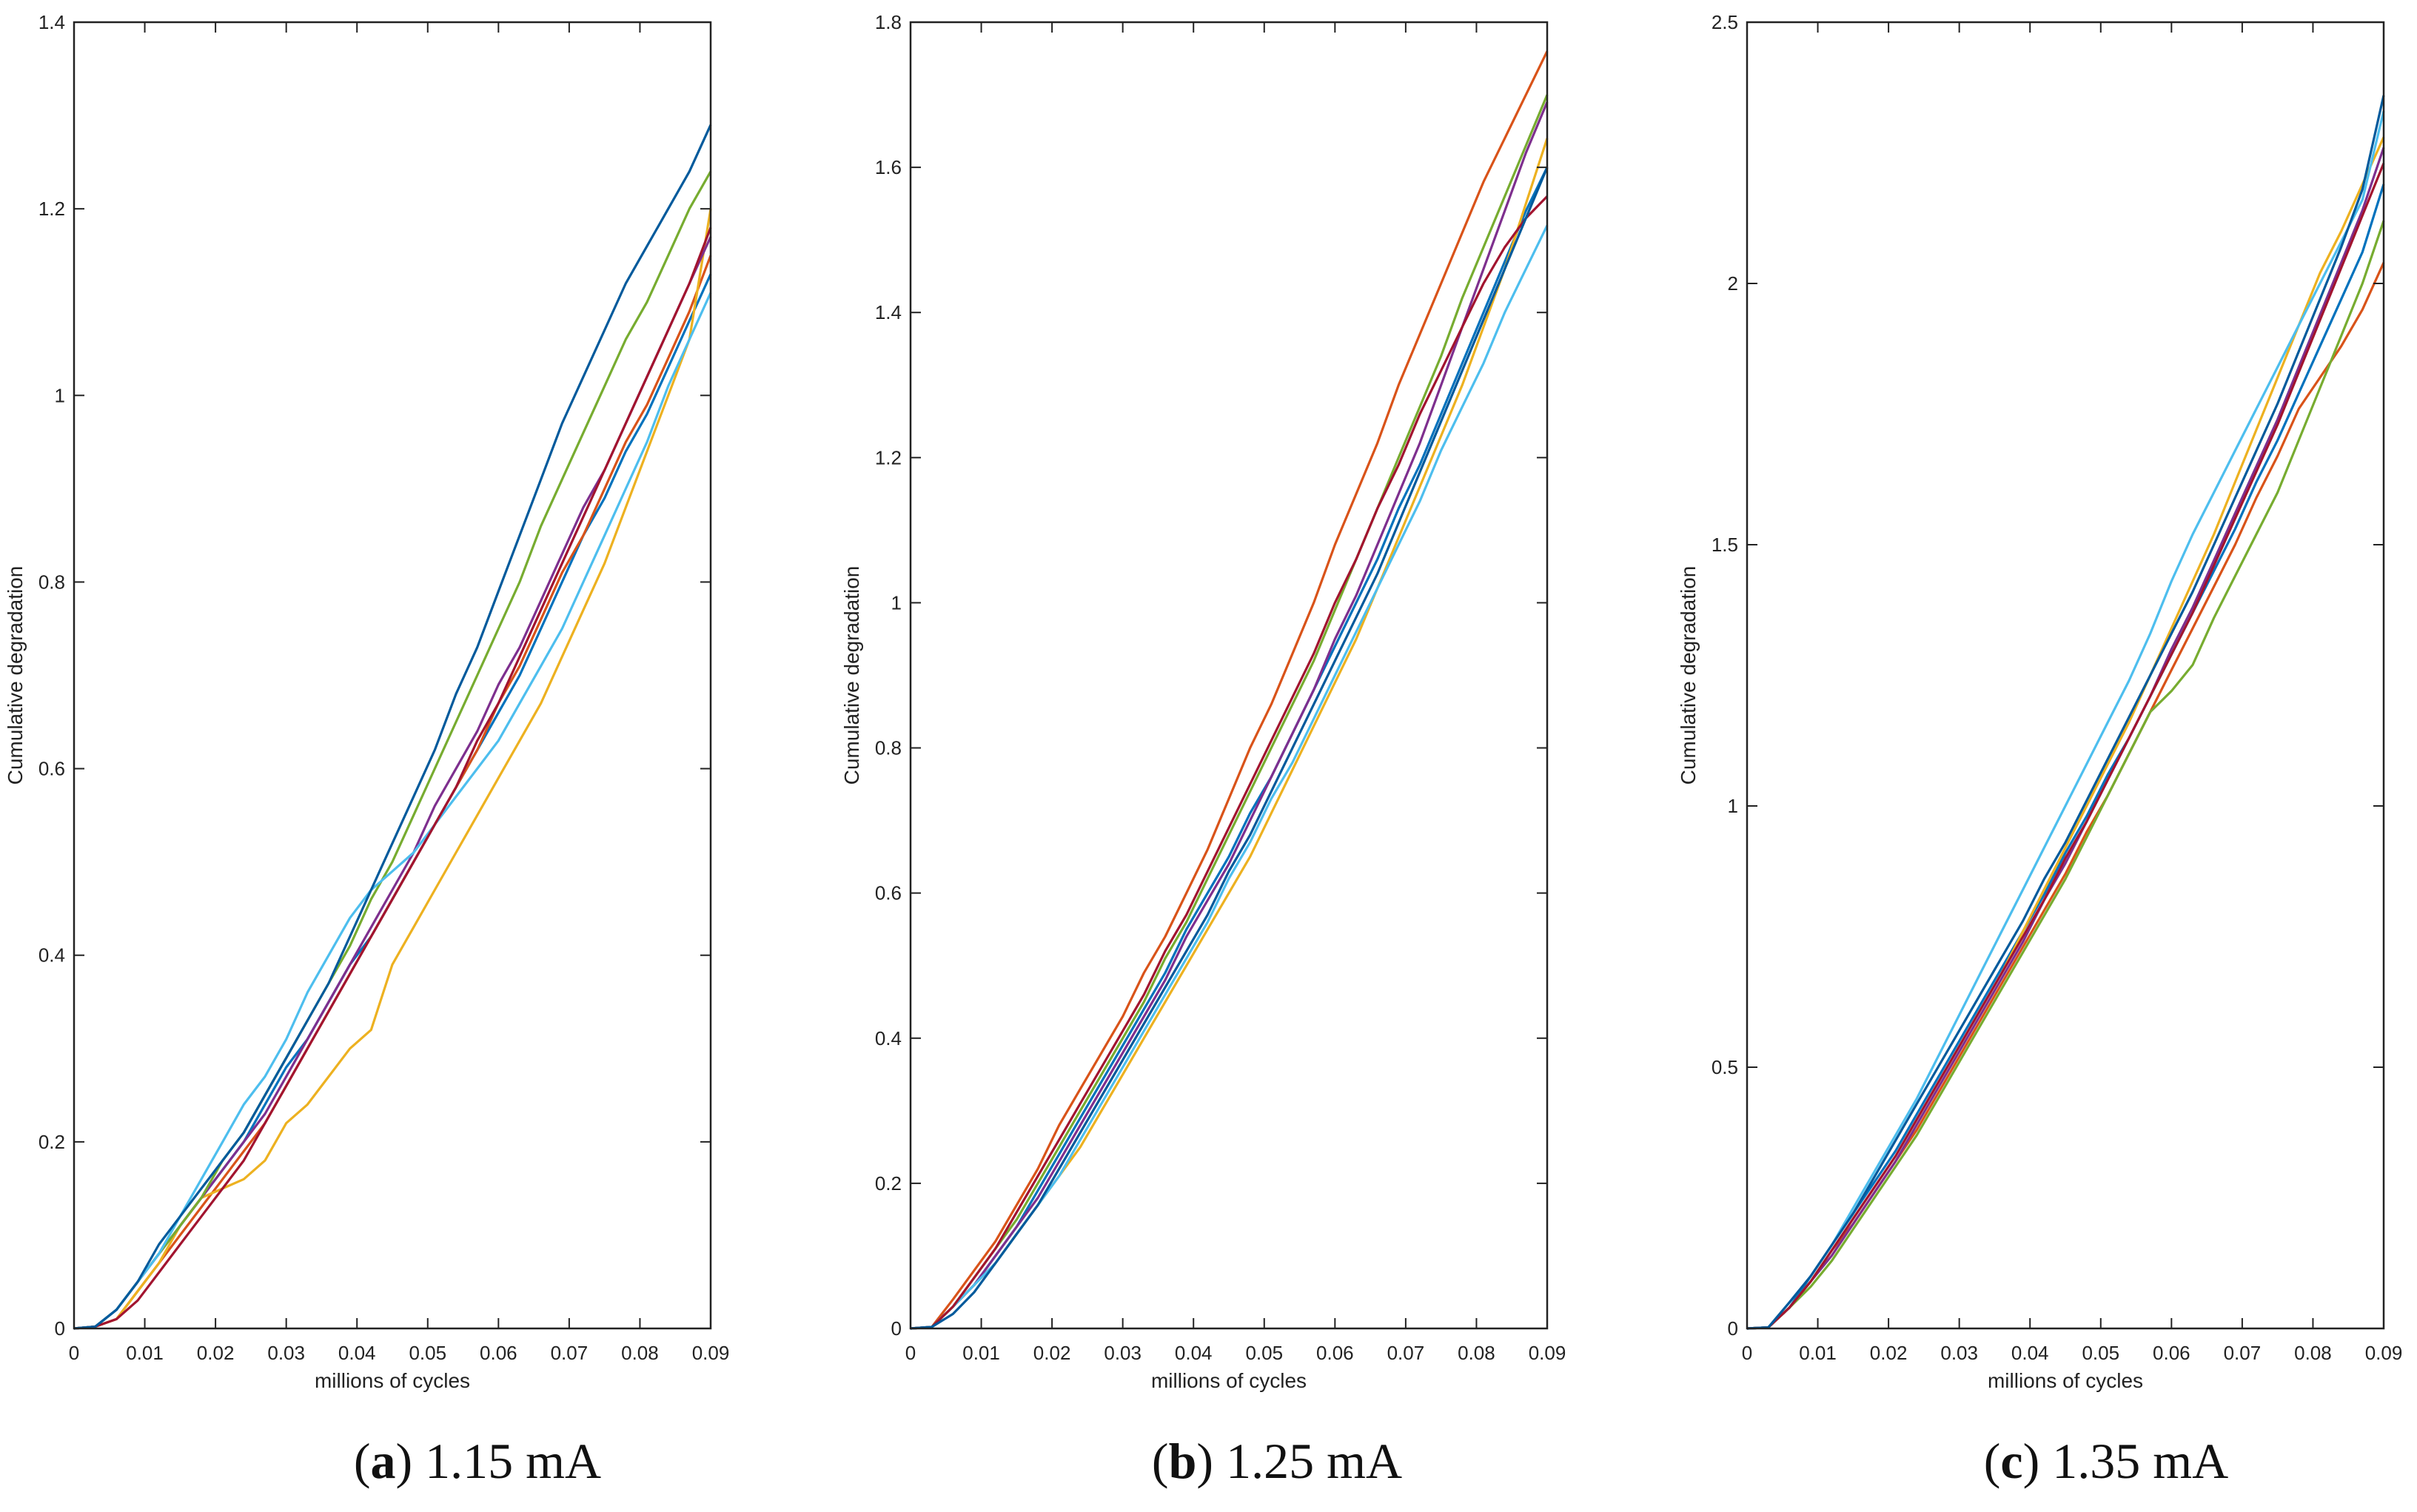 Image resolution: width=2417 pixels, height=1512 pixels. Describe the element at coordinates (60, 1328) in the screenshot. I see `chart-a-ytick-label: 0` at that location.